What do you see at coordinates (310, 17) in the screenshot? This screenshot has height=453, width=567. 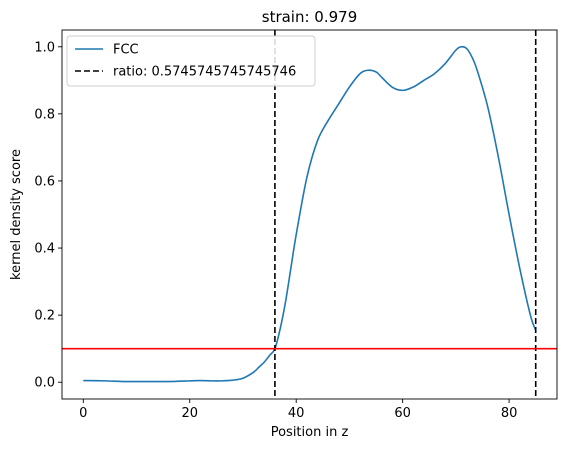 I see `chart-title: strain: 0.979` at bounding box center [310, 17].